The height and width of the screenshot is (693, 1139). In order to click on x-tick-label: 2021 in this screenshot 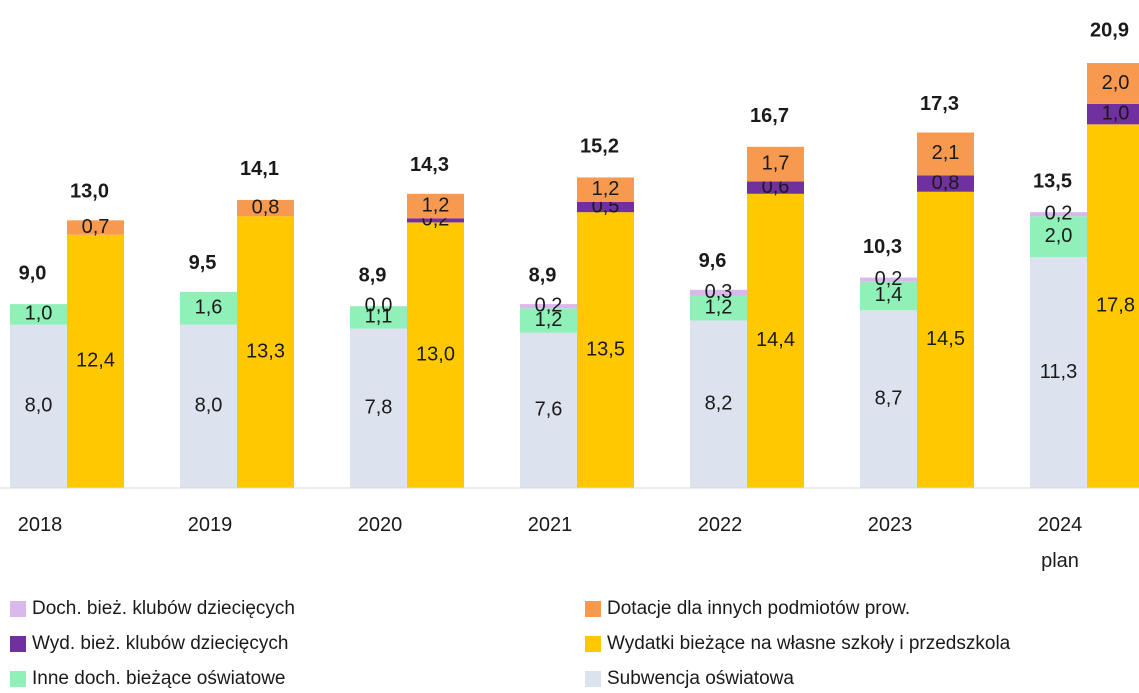, I will do `click(550, 525)`.